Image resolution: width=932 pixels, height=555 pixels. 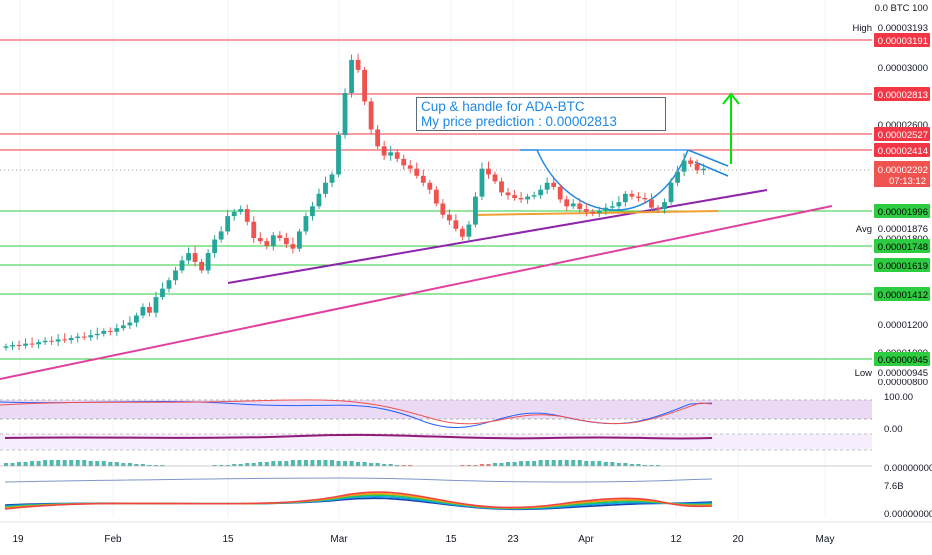 What do you see at coordinates (738, 539) in the screenshot?
I see `time-tick: 20` at bounding box center [738, 539].